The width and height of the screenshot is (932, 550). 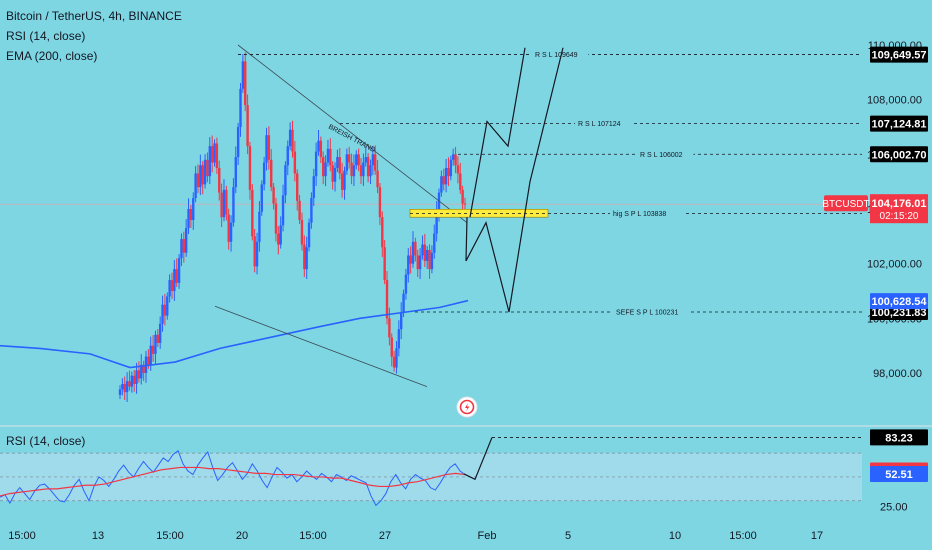 I want to click on time-tick-label: 5, so click(x=568, y=536).